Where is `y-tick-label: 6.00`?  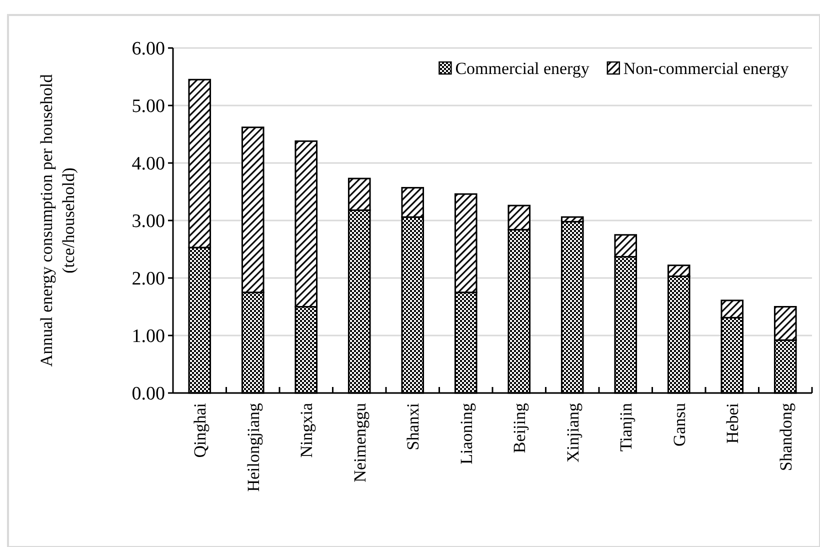
y-tick-label: 6.00 is located at coordinates (148, 49).